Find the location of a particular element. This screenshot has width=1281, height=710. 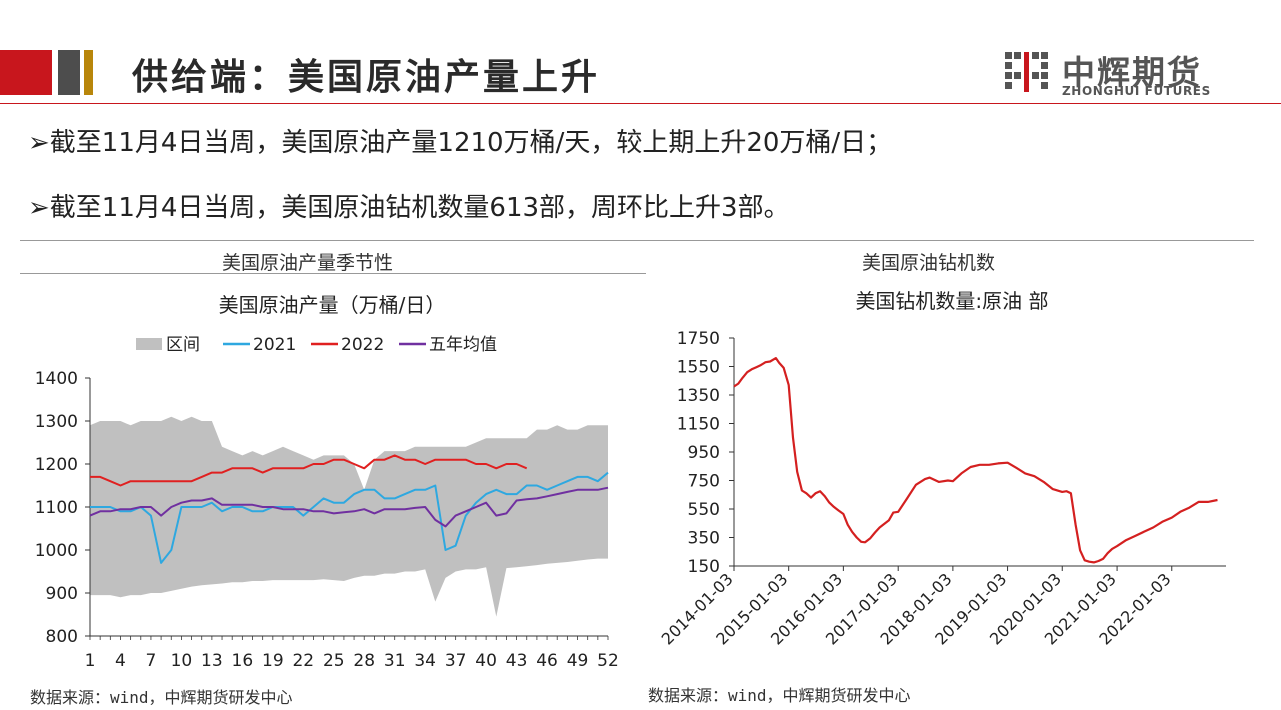

y-tick-label: 350 is located at coordinates (704, 539).